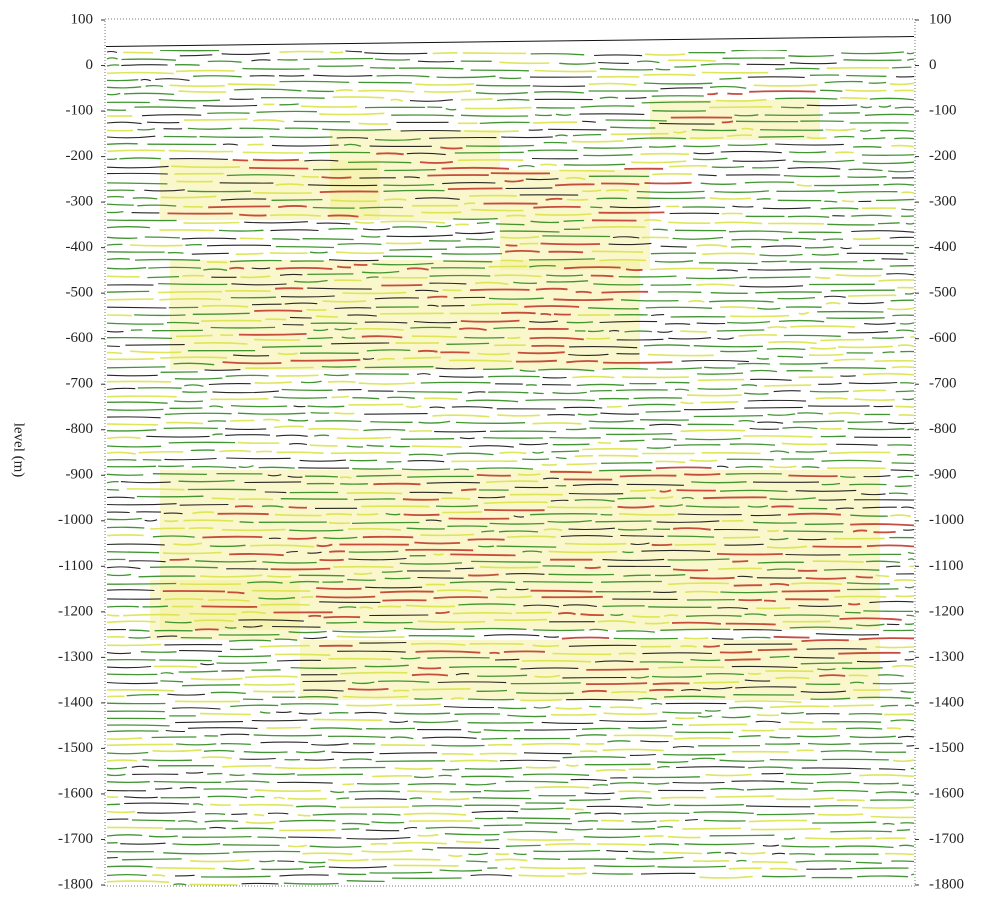 The height and width of the screenshot is (898, 994). What do you see at coordinates (80, 156) in the screenshot?
I see `y-tick-label: -200` at bounding box center [80, 156].